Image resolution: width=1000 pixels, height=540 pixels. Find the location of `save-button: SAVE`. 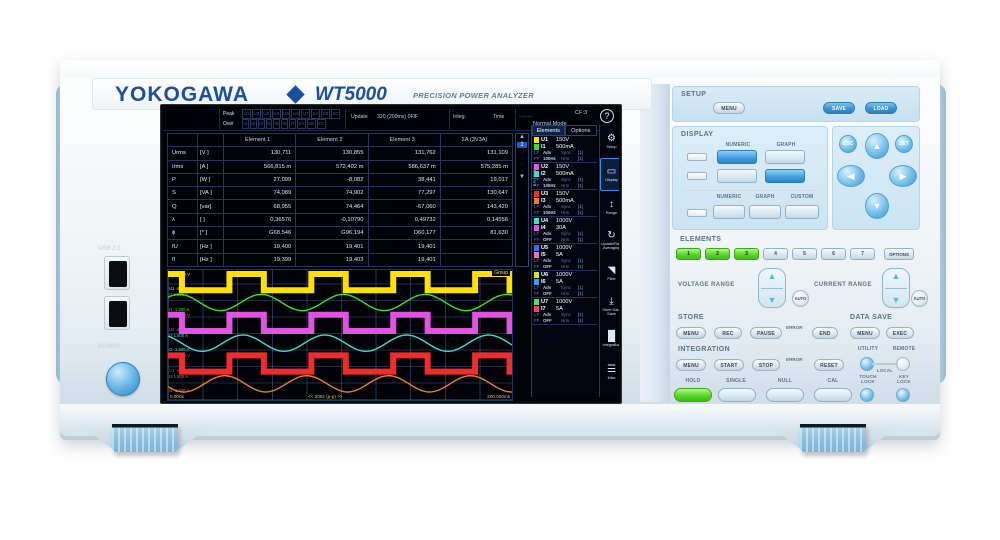

save-button: SAVE is located at coordinates (839, 108).